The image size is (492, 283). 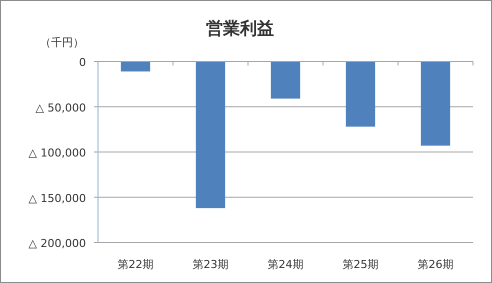 I want to click on y-axis-title: （千円）, so click(x=62, y=42).